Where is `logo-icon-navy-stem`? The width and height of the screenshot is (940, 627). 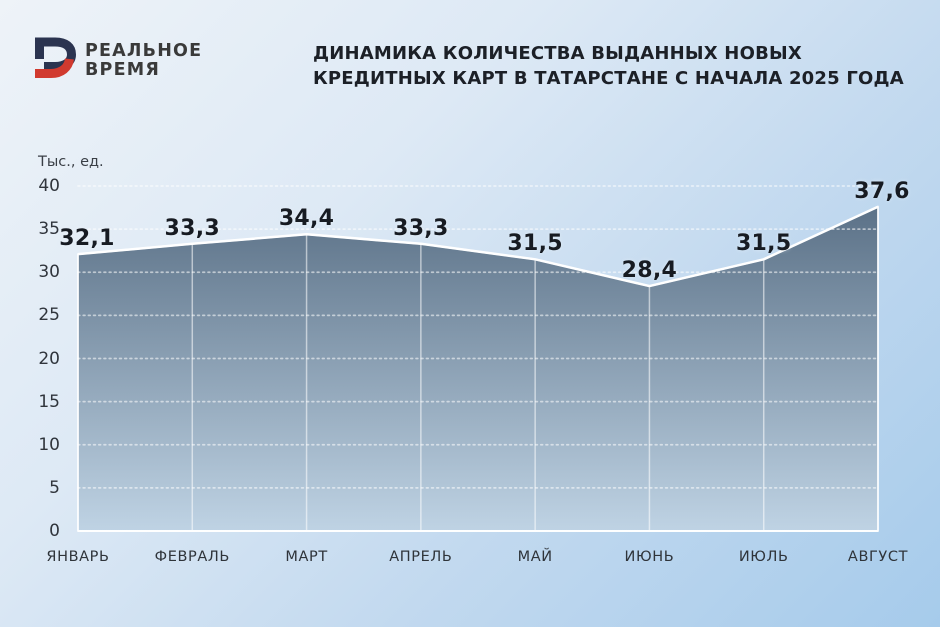 logo-icon-navy-stem is located at coordinates (39, 51).